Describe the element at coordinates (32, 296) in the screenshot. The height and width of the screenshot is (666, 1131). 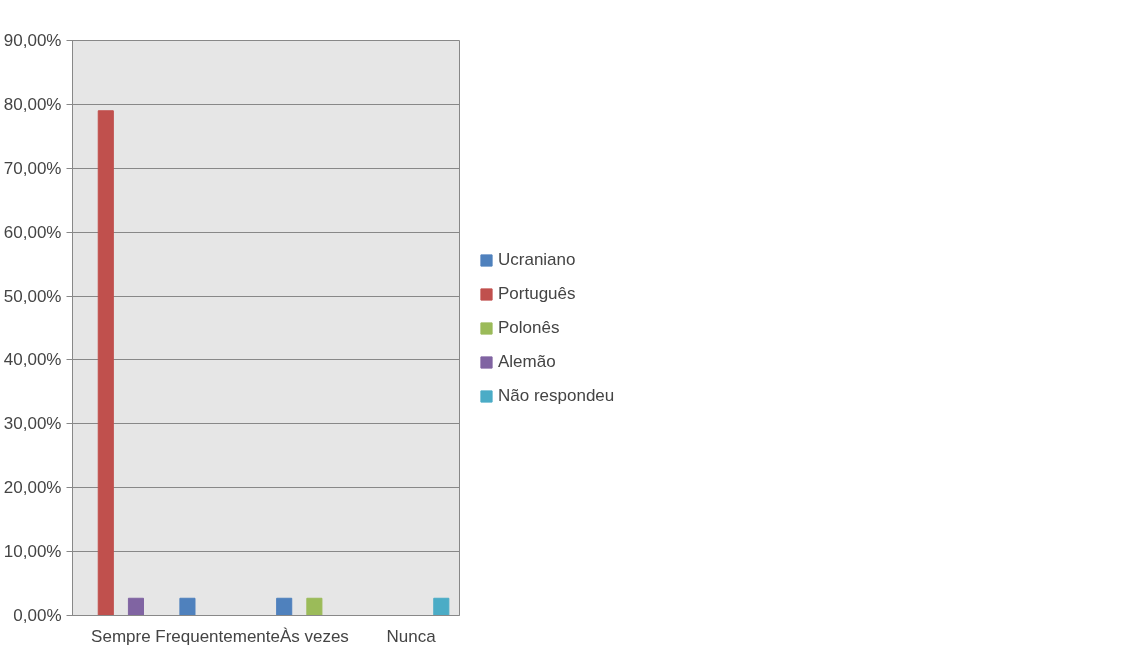
I see `y-tick-label: 50,00%` at that location.